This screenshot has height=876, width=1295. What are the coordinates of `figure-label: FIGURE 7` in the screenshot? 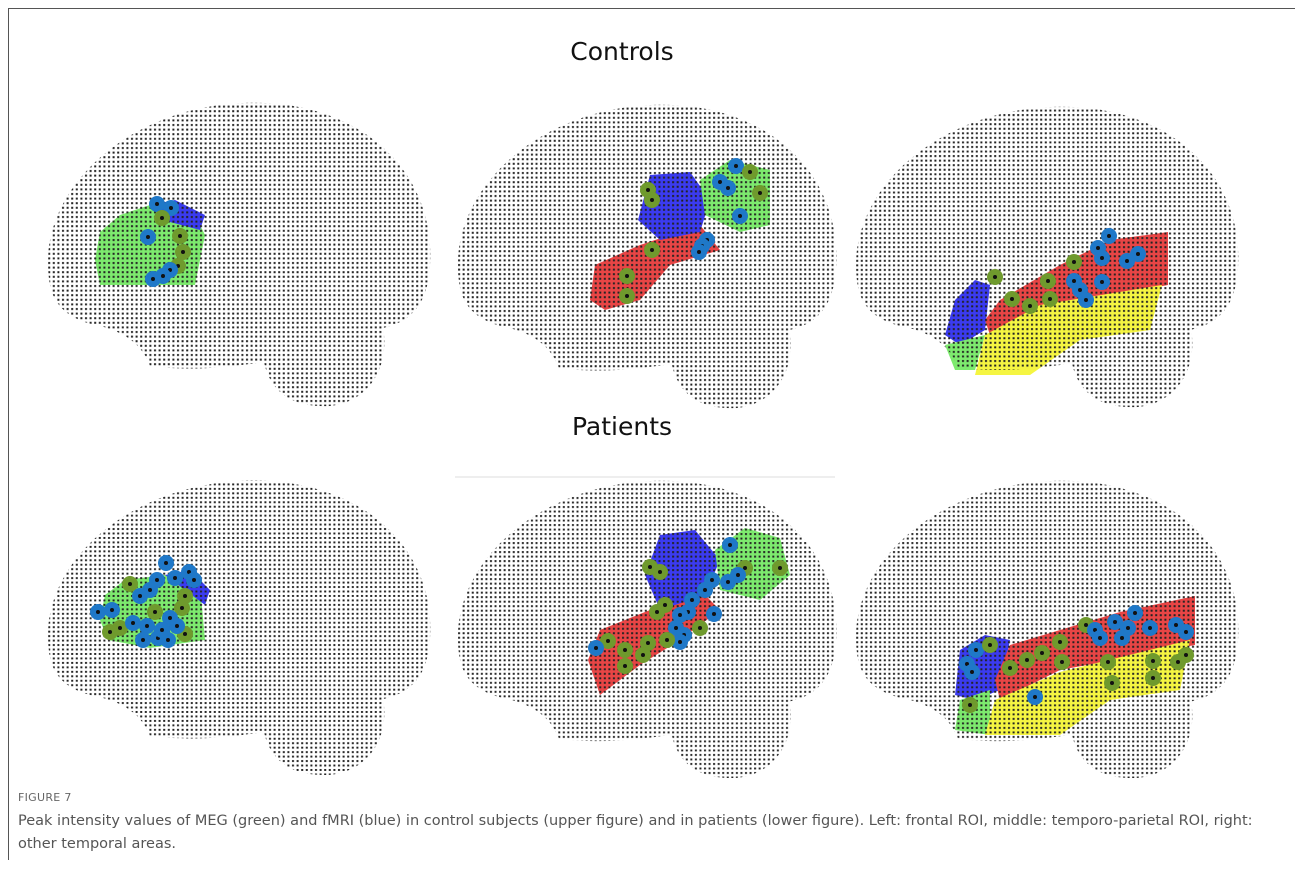 It's located at (45, 797).